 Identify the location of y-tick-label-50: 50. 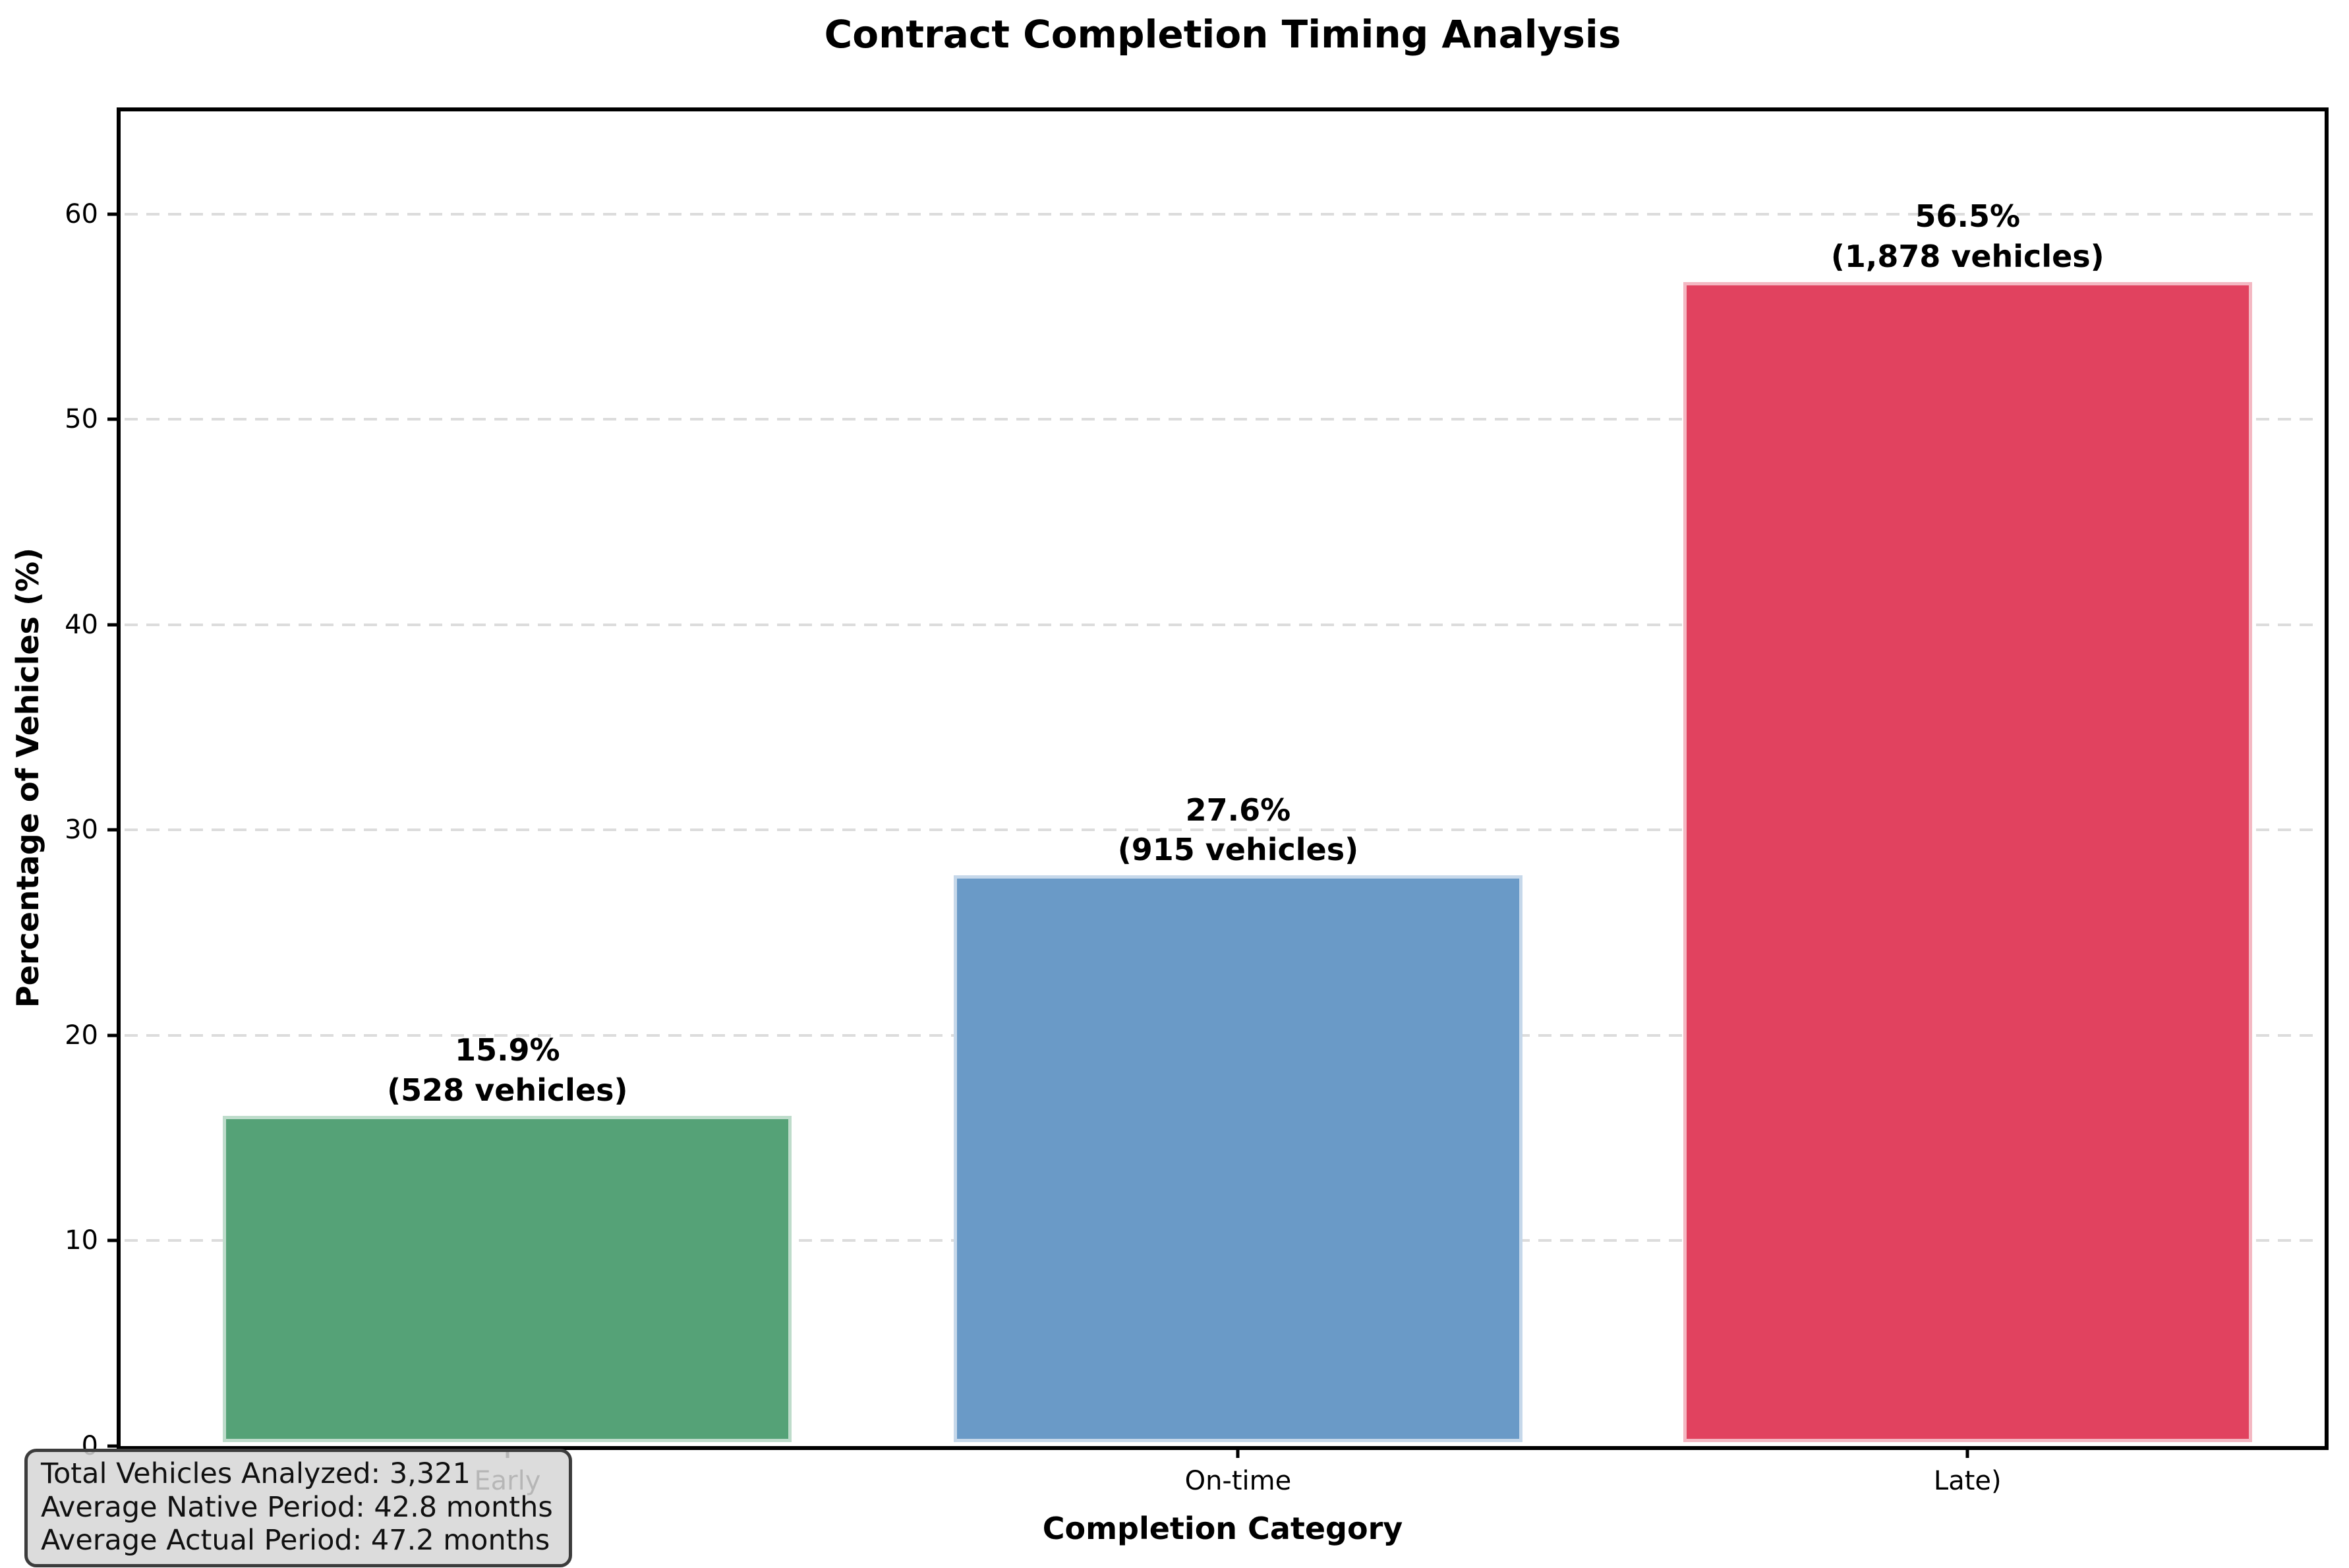
(81, 419).